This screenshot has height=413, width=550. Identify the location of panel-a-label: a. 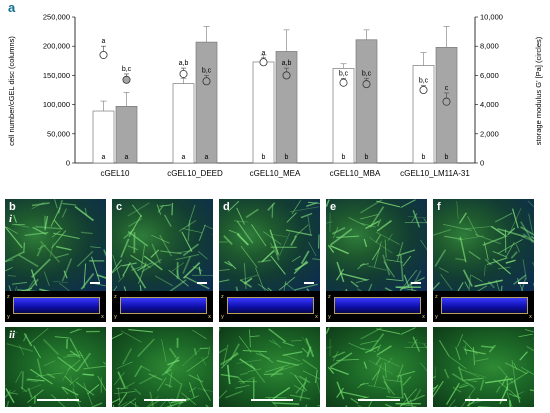
(12, 7).